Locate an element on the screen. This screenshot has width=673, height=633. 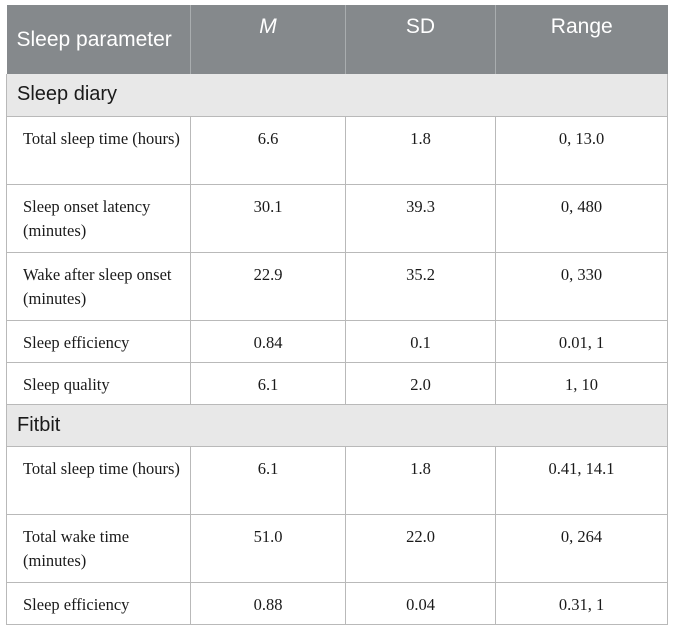
section-title: Sleep diary is located at coordinates (337, 95).